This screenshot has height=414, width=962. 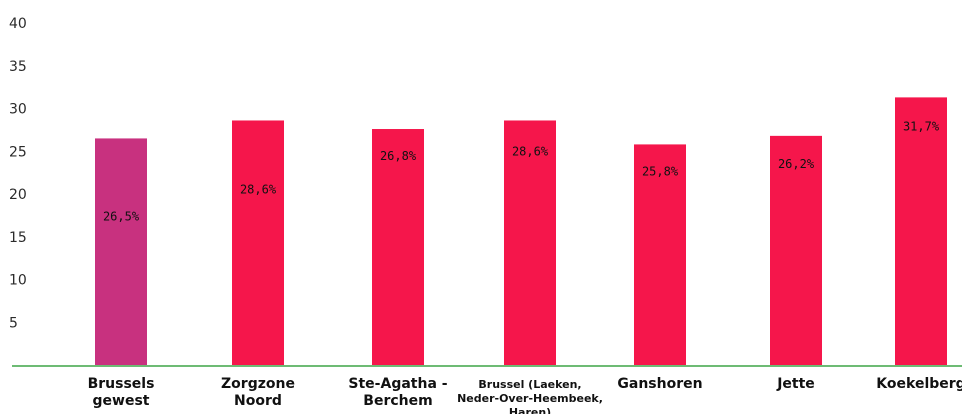 What do you see at coordinates (18, 110) in the screenshot?
I see `y-tick-label: 30` at bounding box center [18, 110].